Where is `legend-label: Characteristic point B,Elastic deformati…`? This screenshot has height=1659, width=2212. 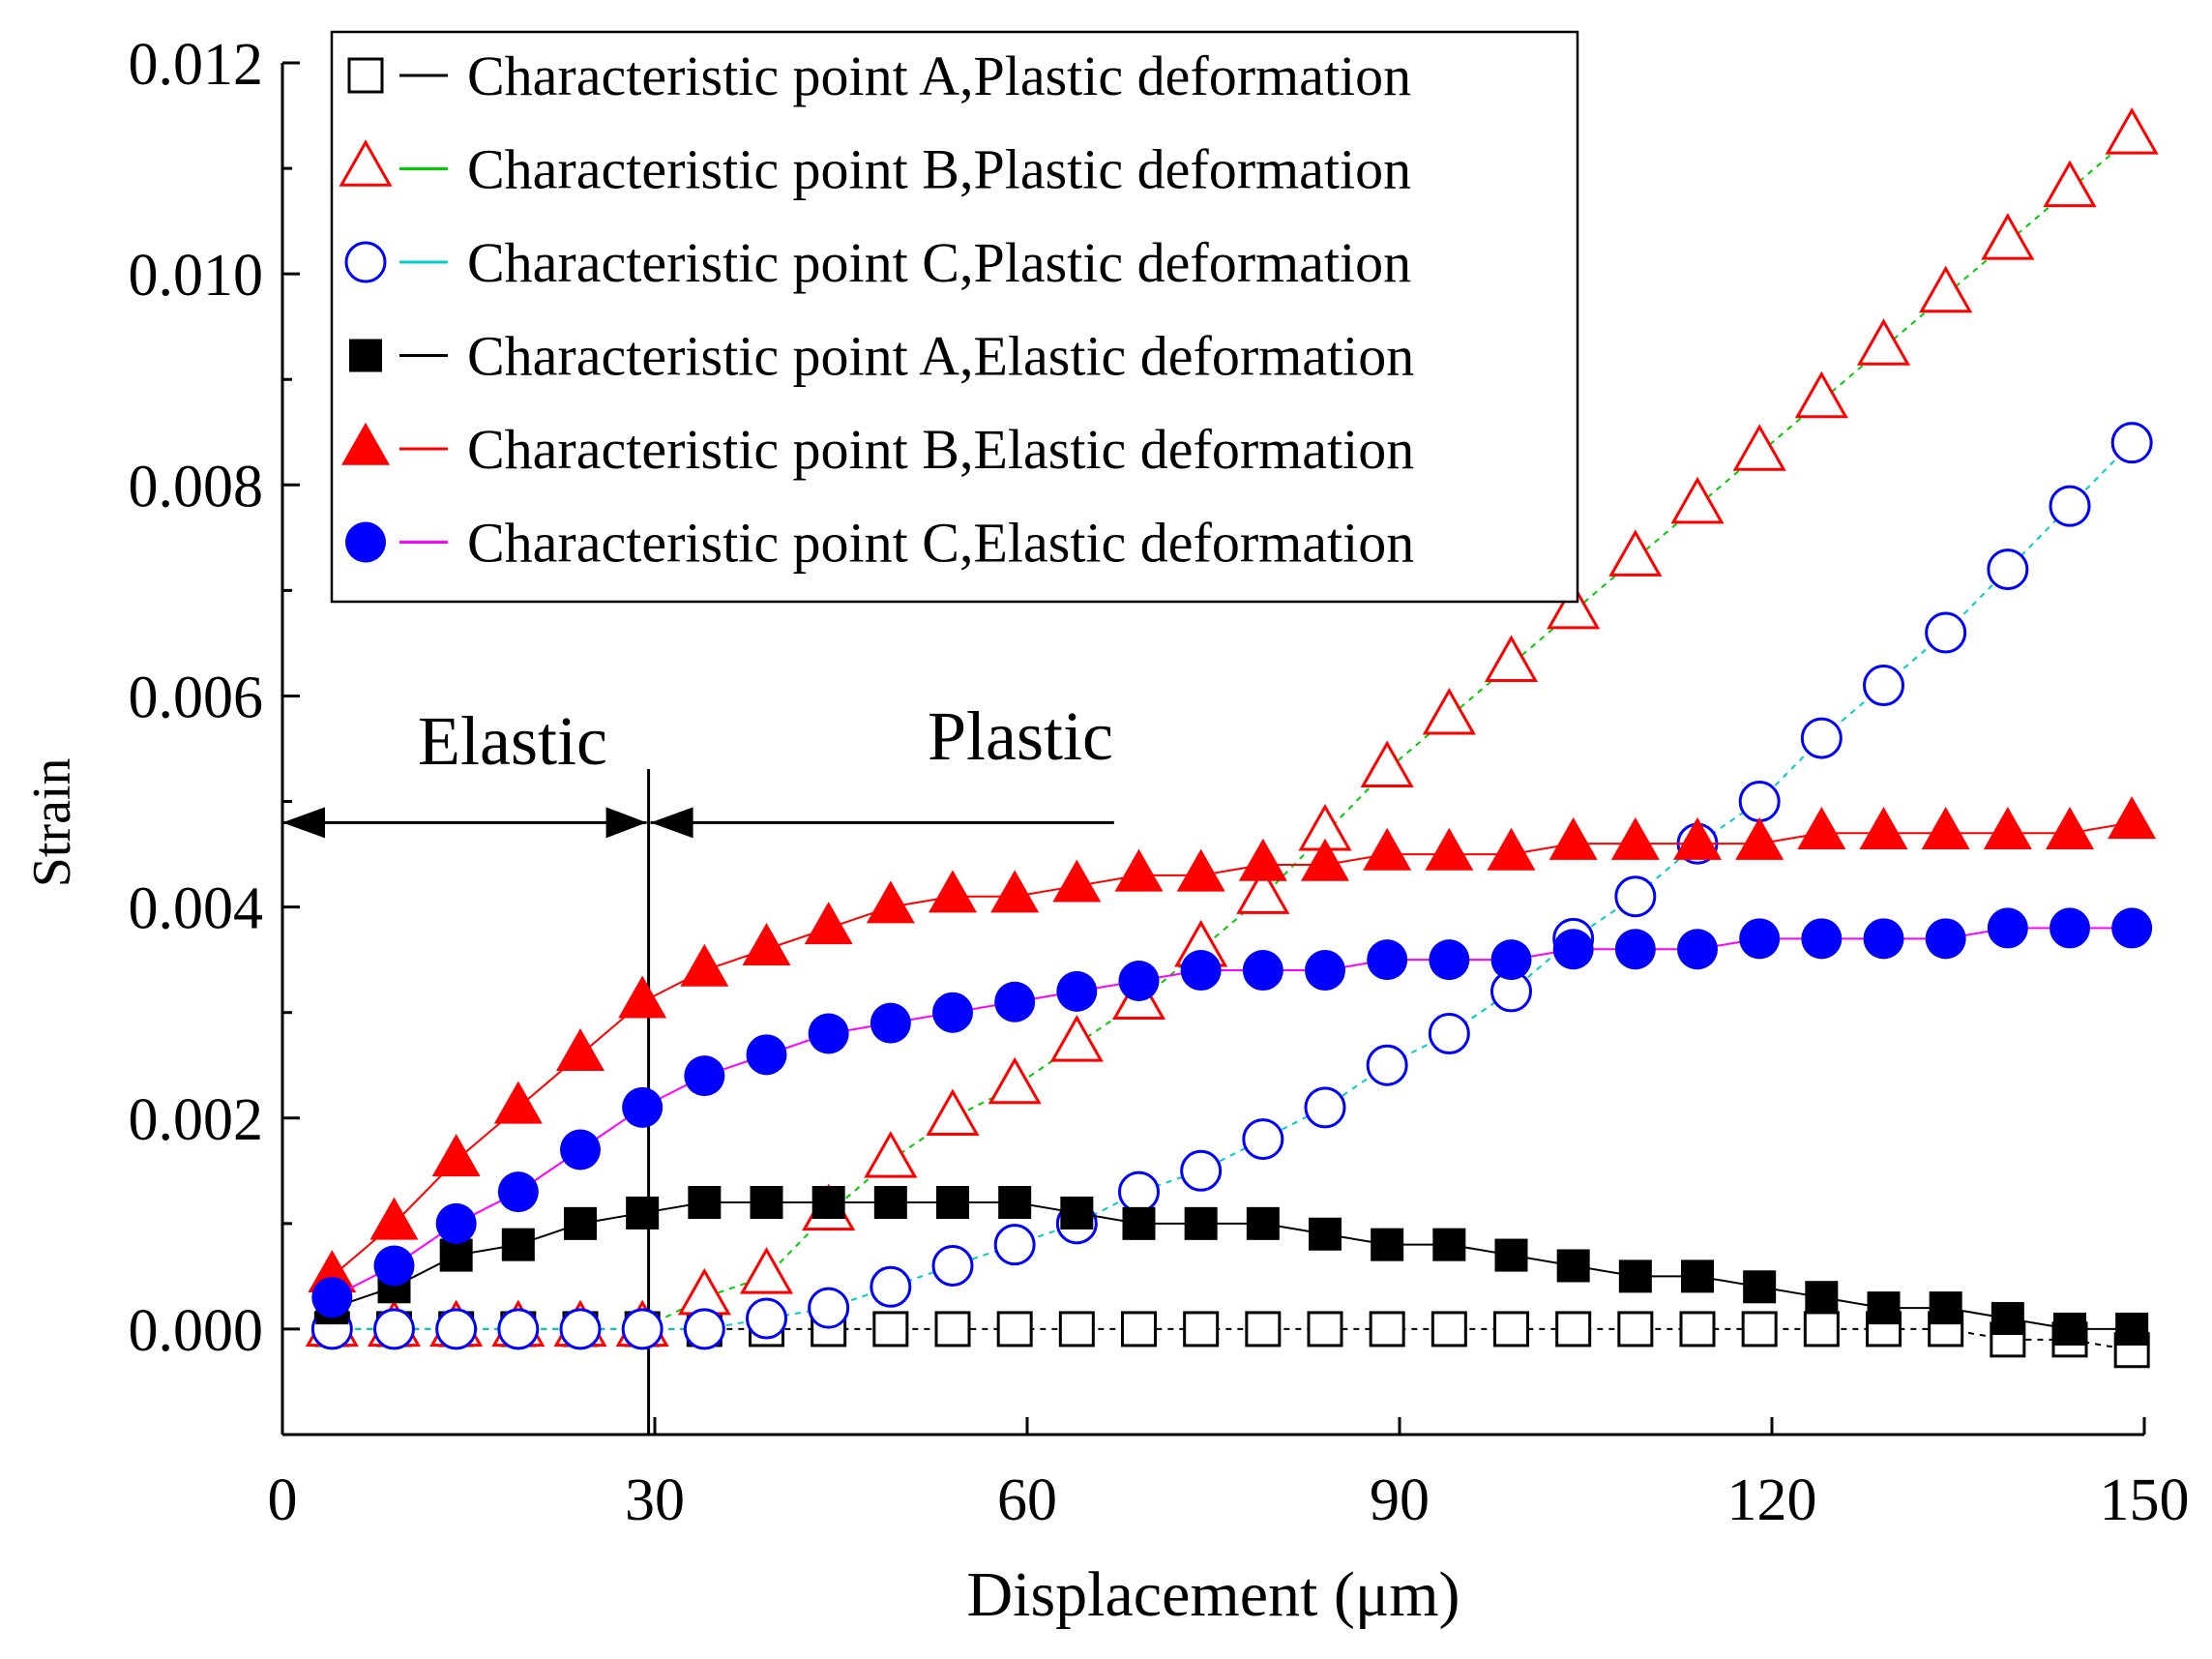
legend-label: Characteristic point B,Elastic deformati… is located at coordinates (941, 450).